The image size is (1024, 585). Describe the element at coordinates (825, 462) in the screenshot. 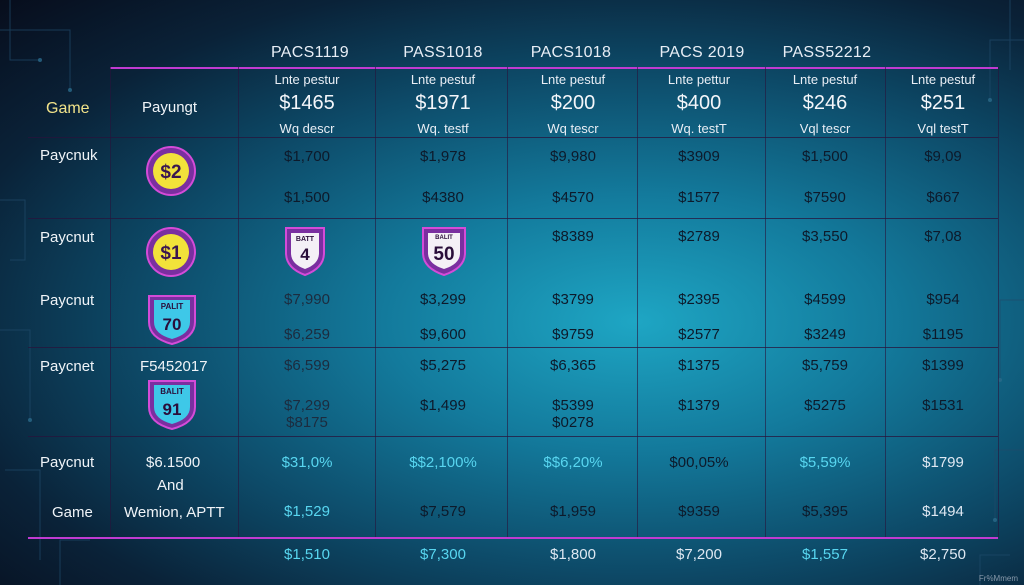

I see `table-cell: $5,59%` at that location.